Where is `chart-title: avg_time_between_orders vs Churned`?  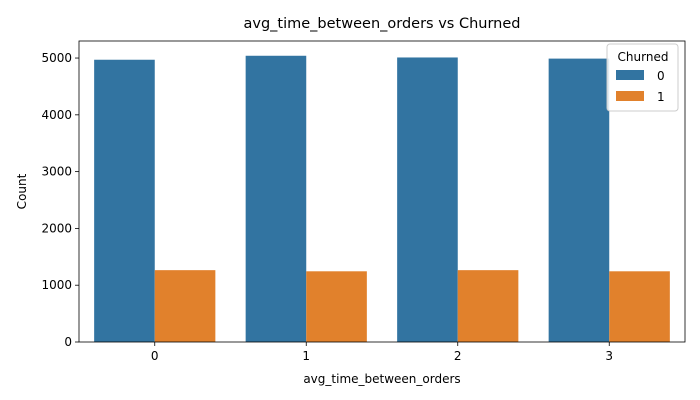 chart-title: avg_time_between_orders vs Churned is located at coordinates (382, 24).